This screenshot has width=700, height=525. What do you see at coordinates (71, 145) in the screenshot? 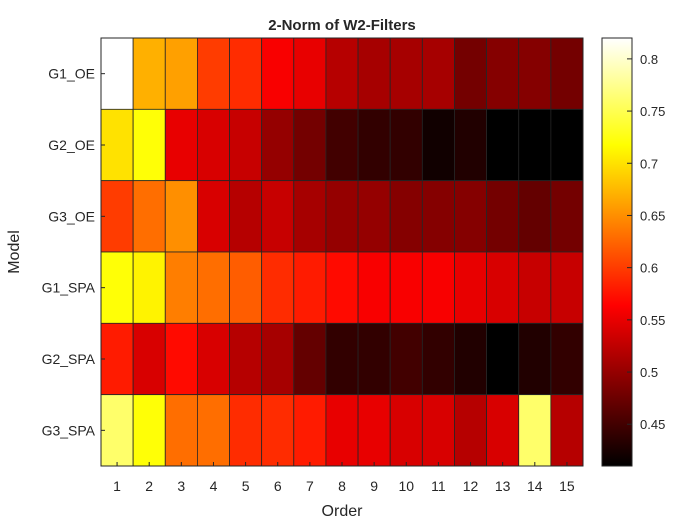
I see `y-tick-label: G2_OE` at bounding box center [71, 145].